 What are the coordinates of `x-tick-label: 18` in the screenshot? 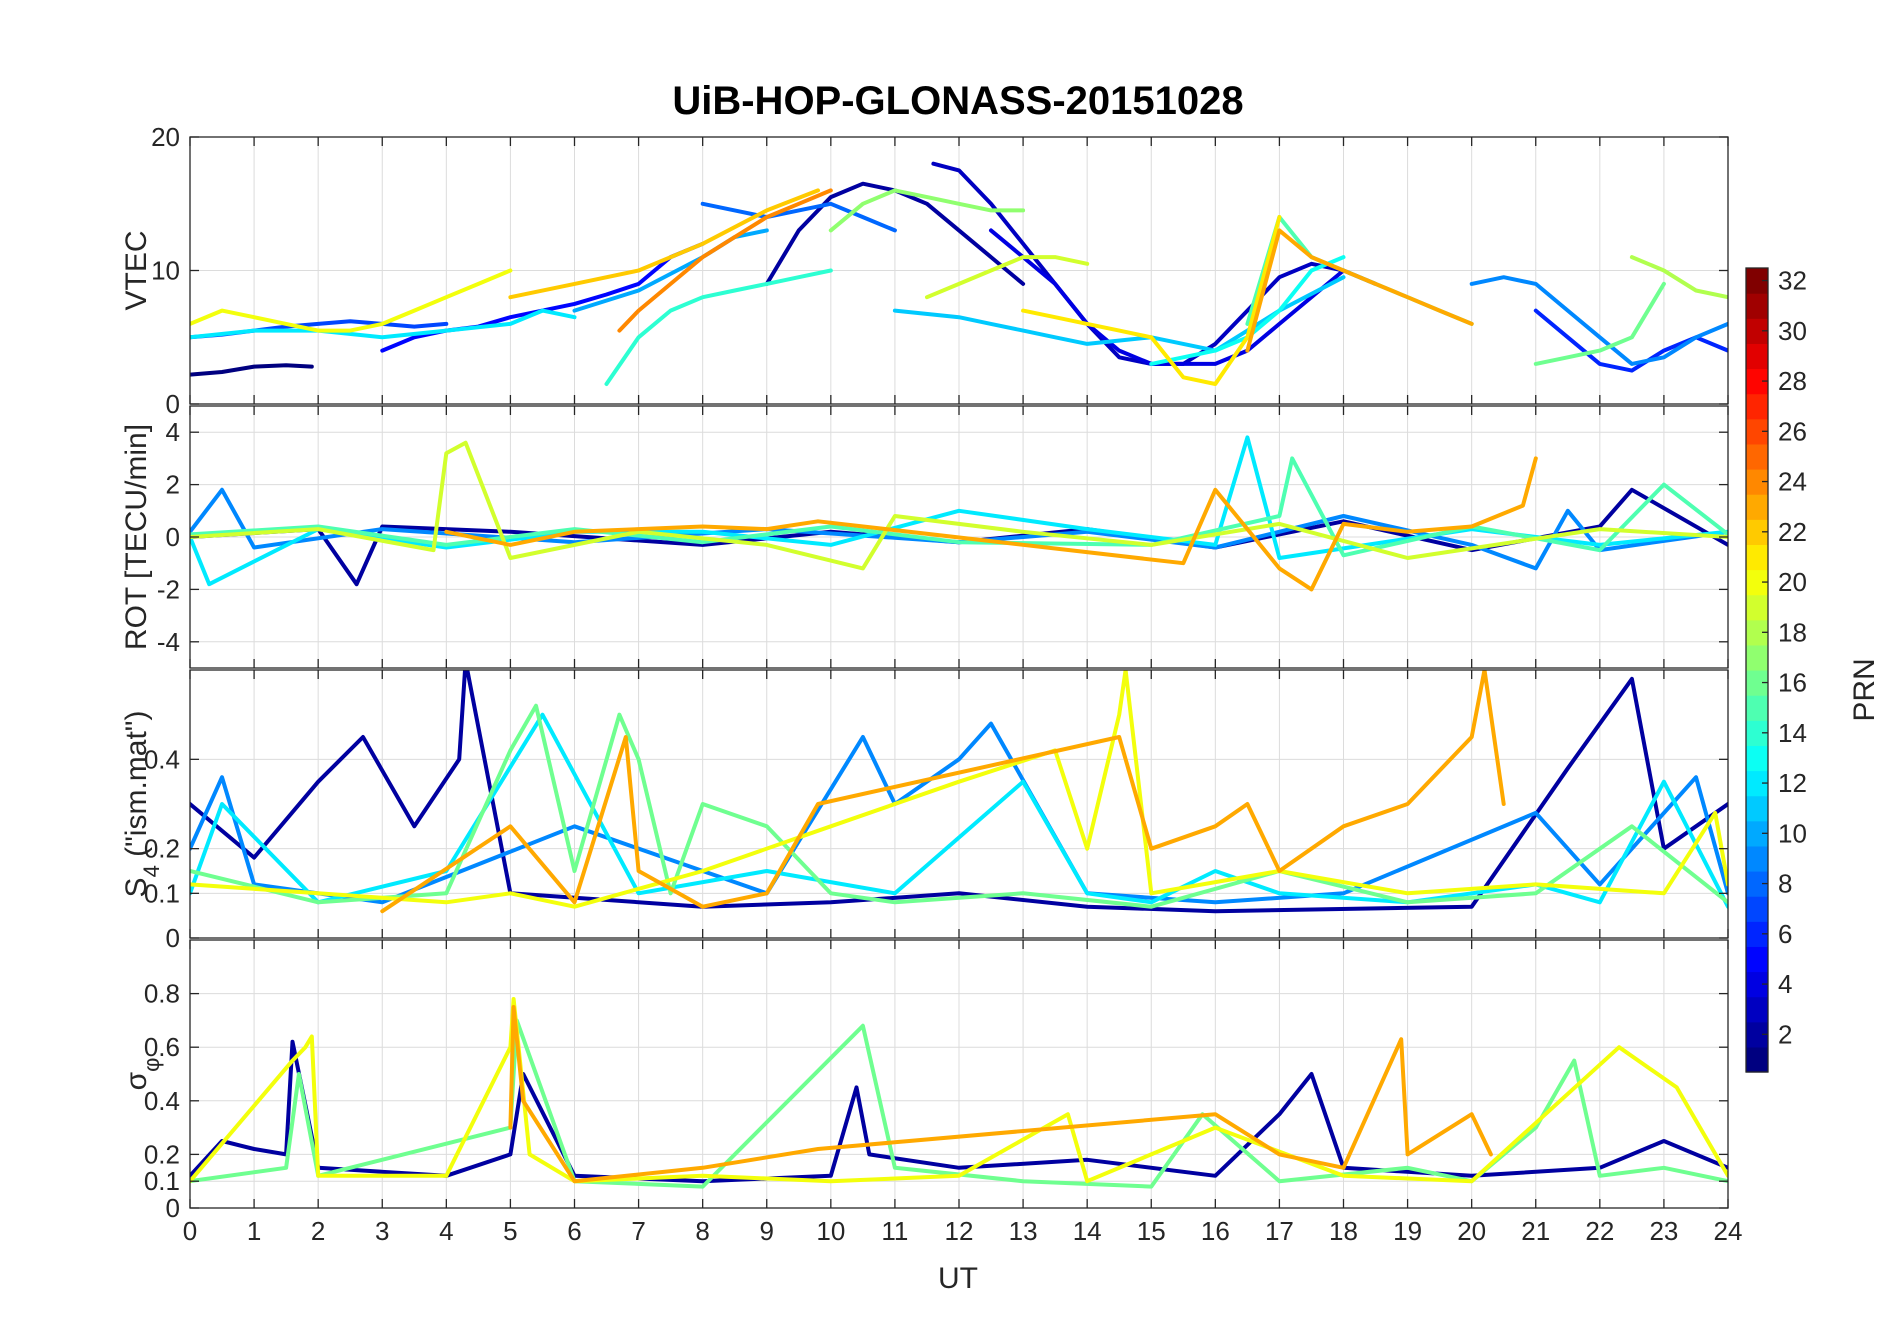 It's located at (1343, 1231).